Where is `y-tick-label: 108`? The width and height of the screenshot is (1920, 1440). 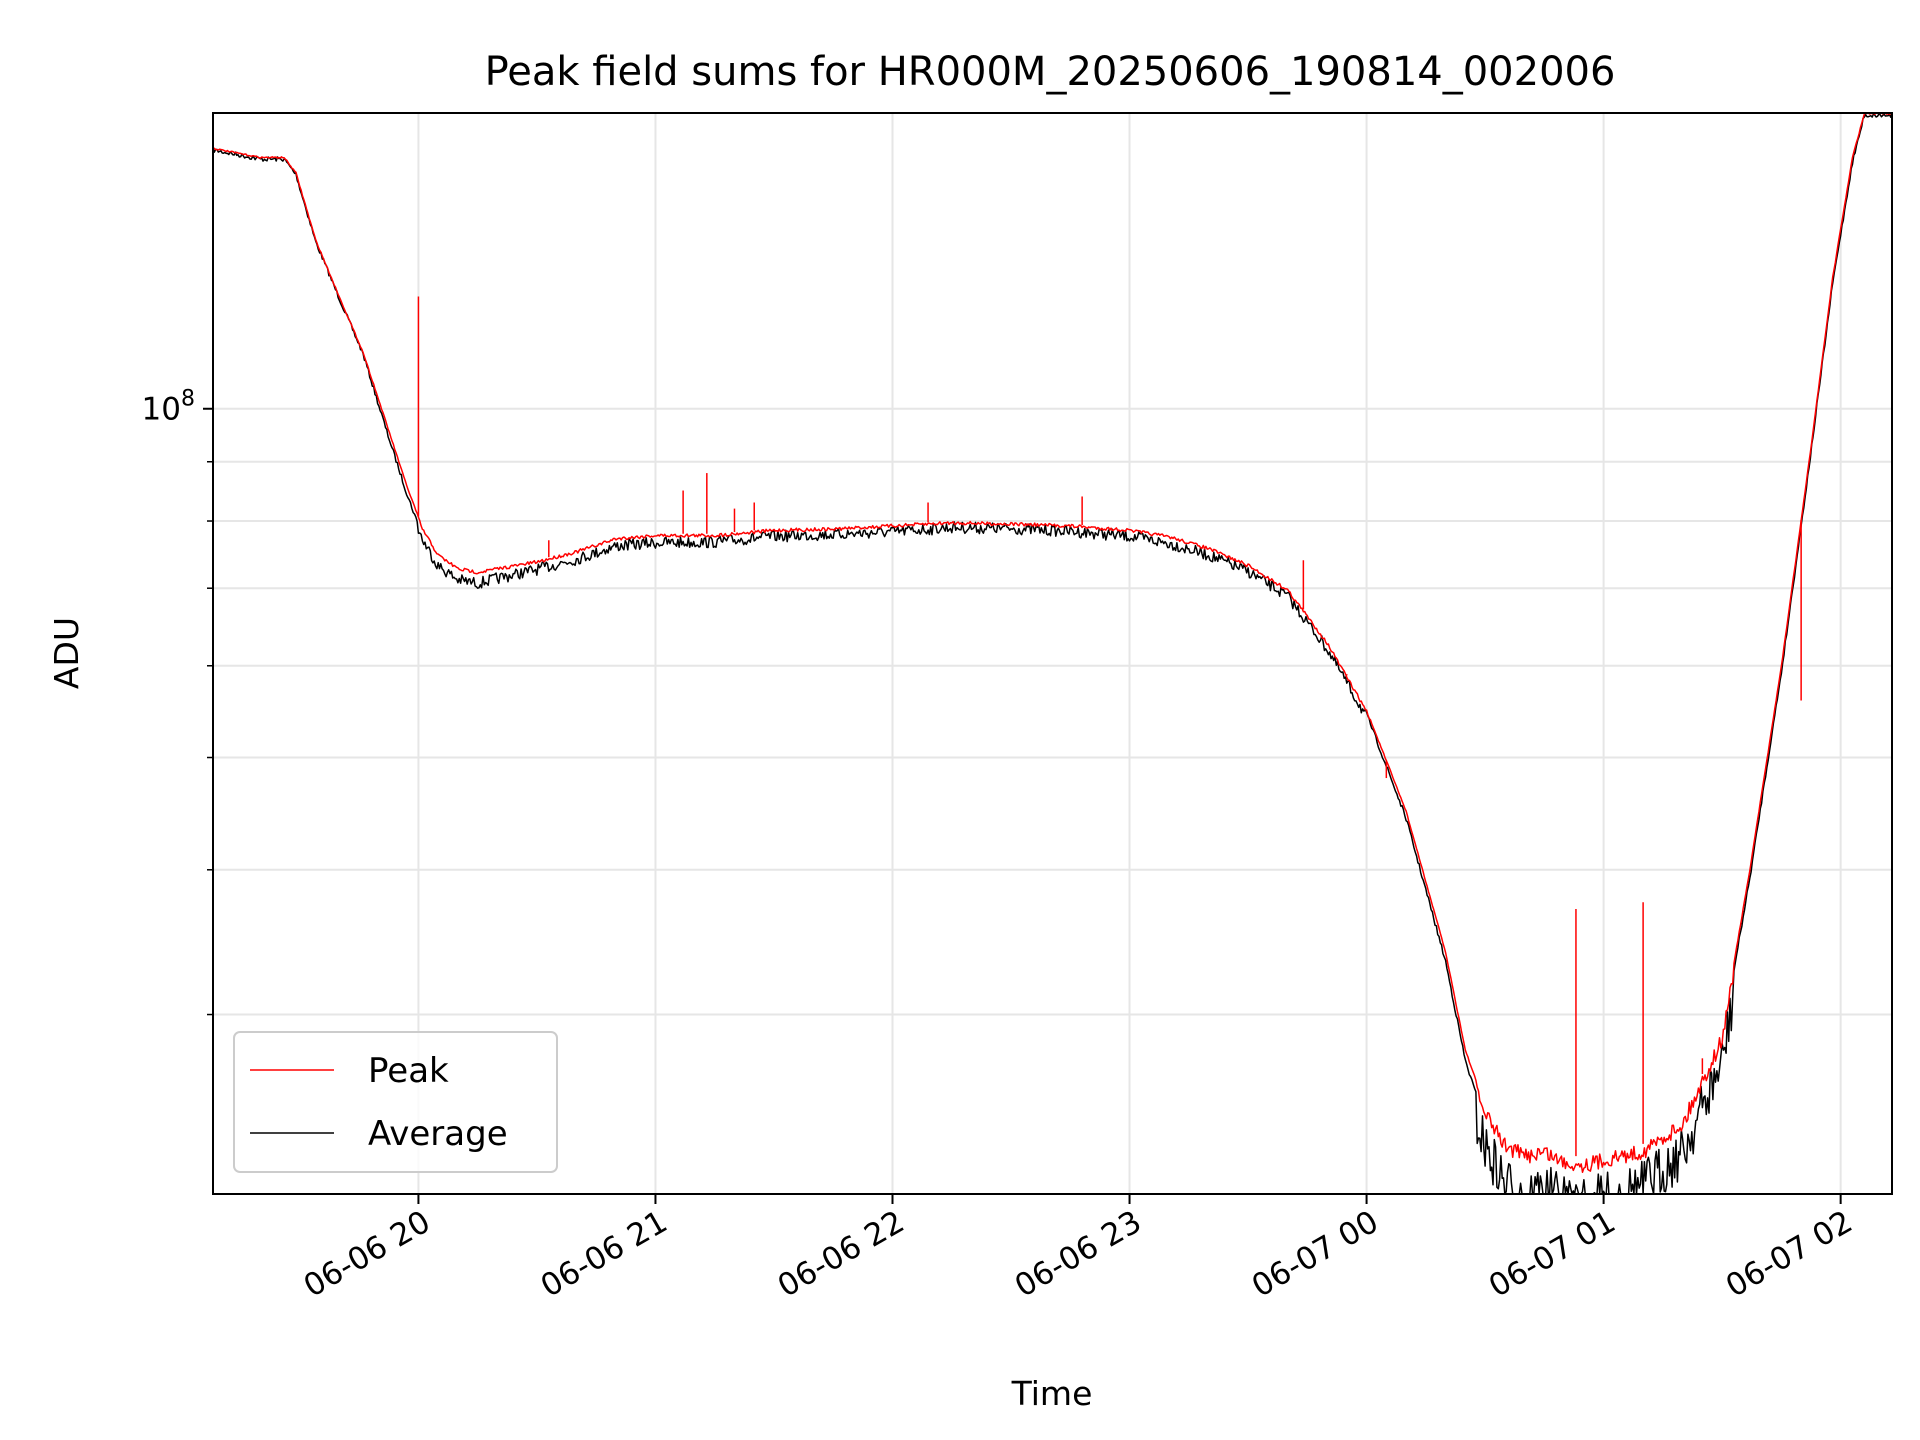 y-tick-label: 108 is located at coordinates (168, 407).